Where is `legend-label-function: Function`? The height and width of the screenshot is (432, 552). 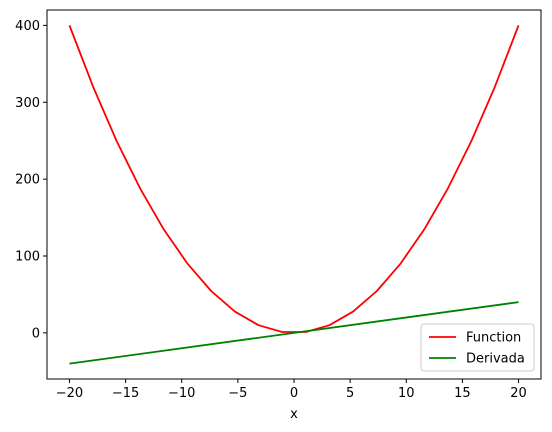
legend-label-function: Function is located at coordinates (493, 338).